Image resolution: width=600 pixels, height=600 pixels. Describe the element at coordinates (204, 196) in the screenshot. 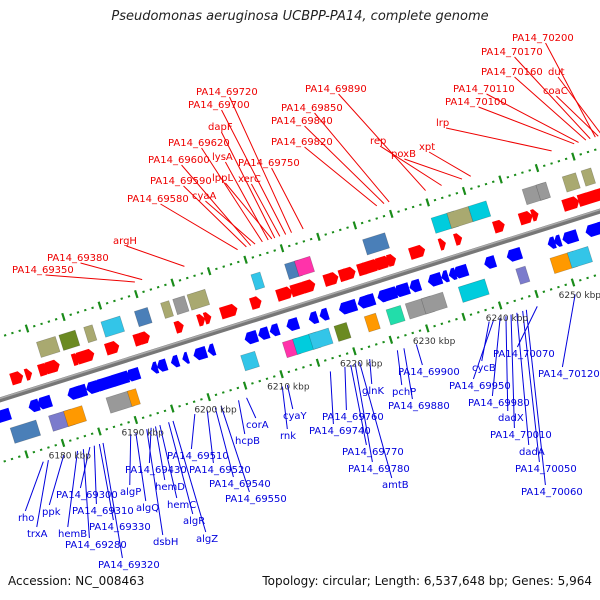

I see `gene-label-forward: cyaA` at that location.